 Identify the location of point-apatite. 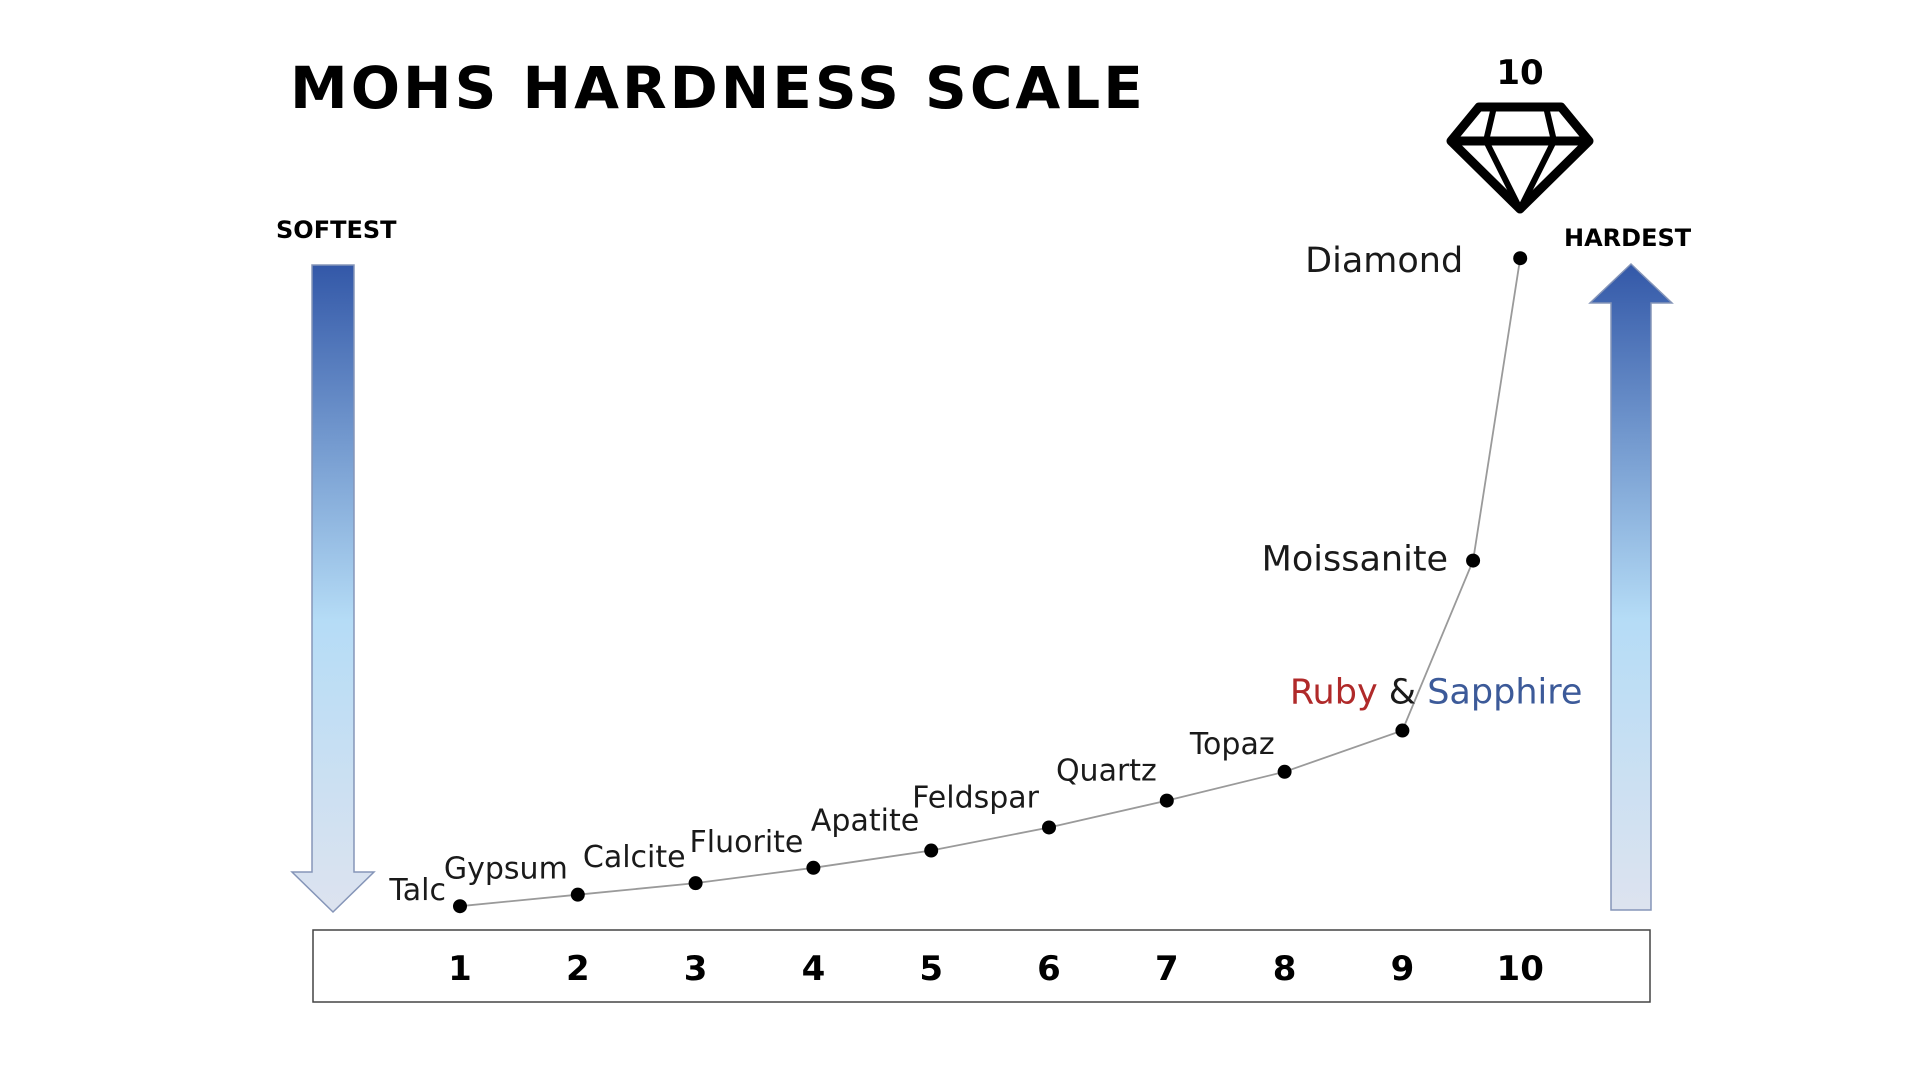
(931, 850).